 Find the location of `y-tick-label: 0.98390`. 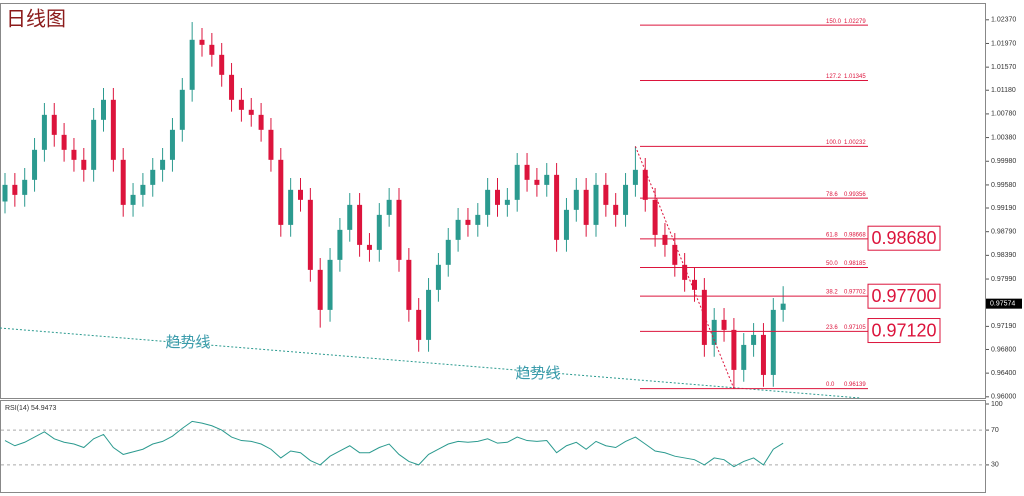

y-tick-label: 0.98390 is located at coordinates (1003, 255).